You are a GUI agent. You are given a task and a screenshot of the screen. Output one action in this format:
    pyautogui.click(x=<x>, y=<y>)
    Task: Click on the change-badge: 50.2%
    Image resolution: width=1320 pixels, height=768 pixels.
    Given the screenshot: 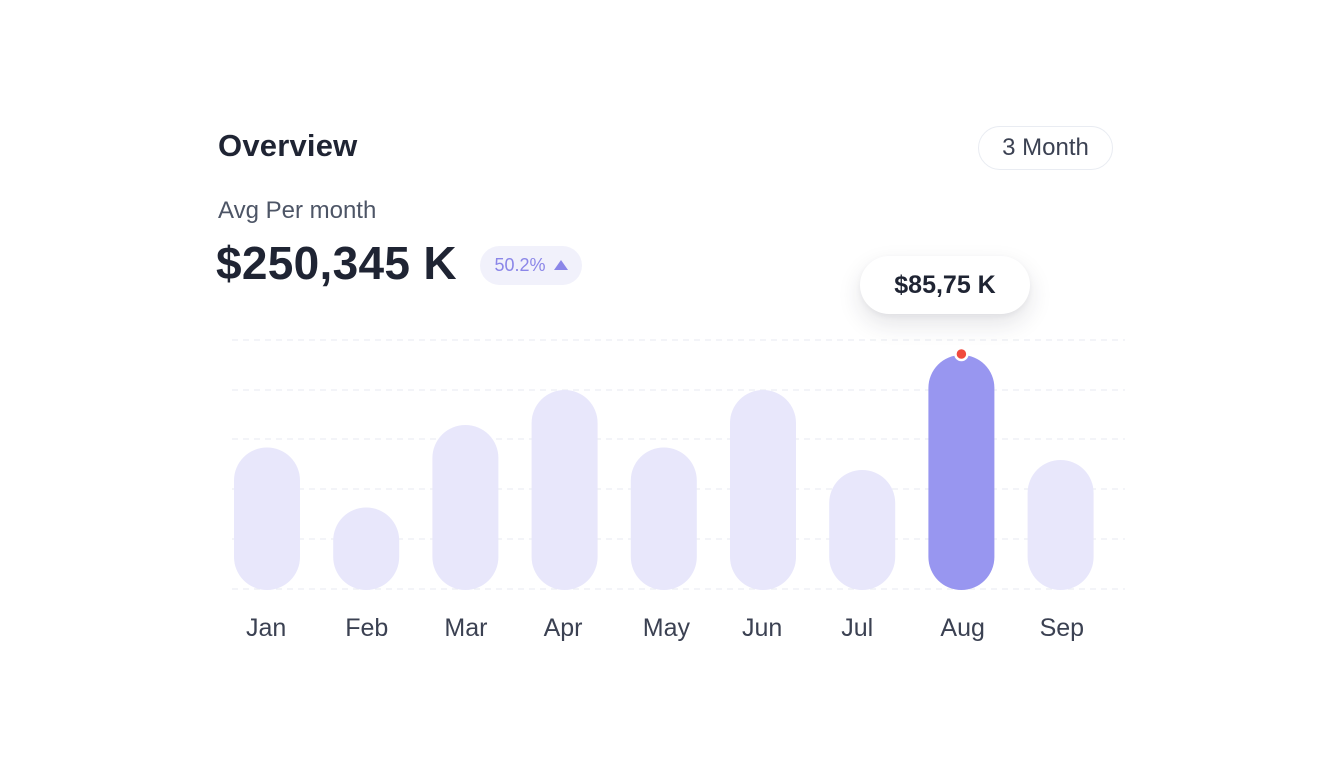 What is the action you would take?
    pyautogui.click(x=531, y=265)
    